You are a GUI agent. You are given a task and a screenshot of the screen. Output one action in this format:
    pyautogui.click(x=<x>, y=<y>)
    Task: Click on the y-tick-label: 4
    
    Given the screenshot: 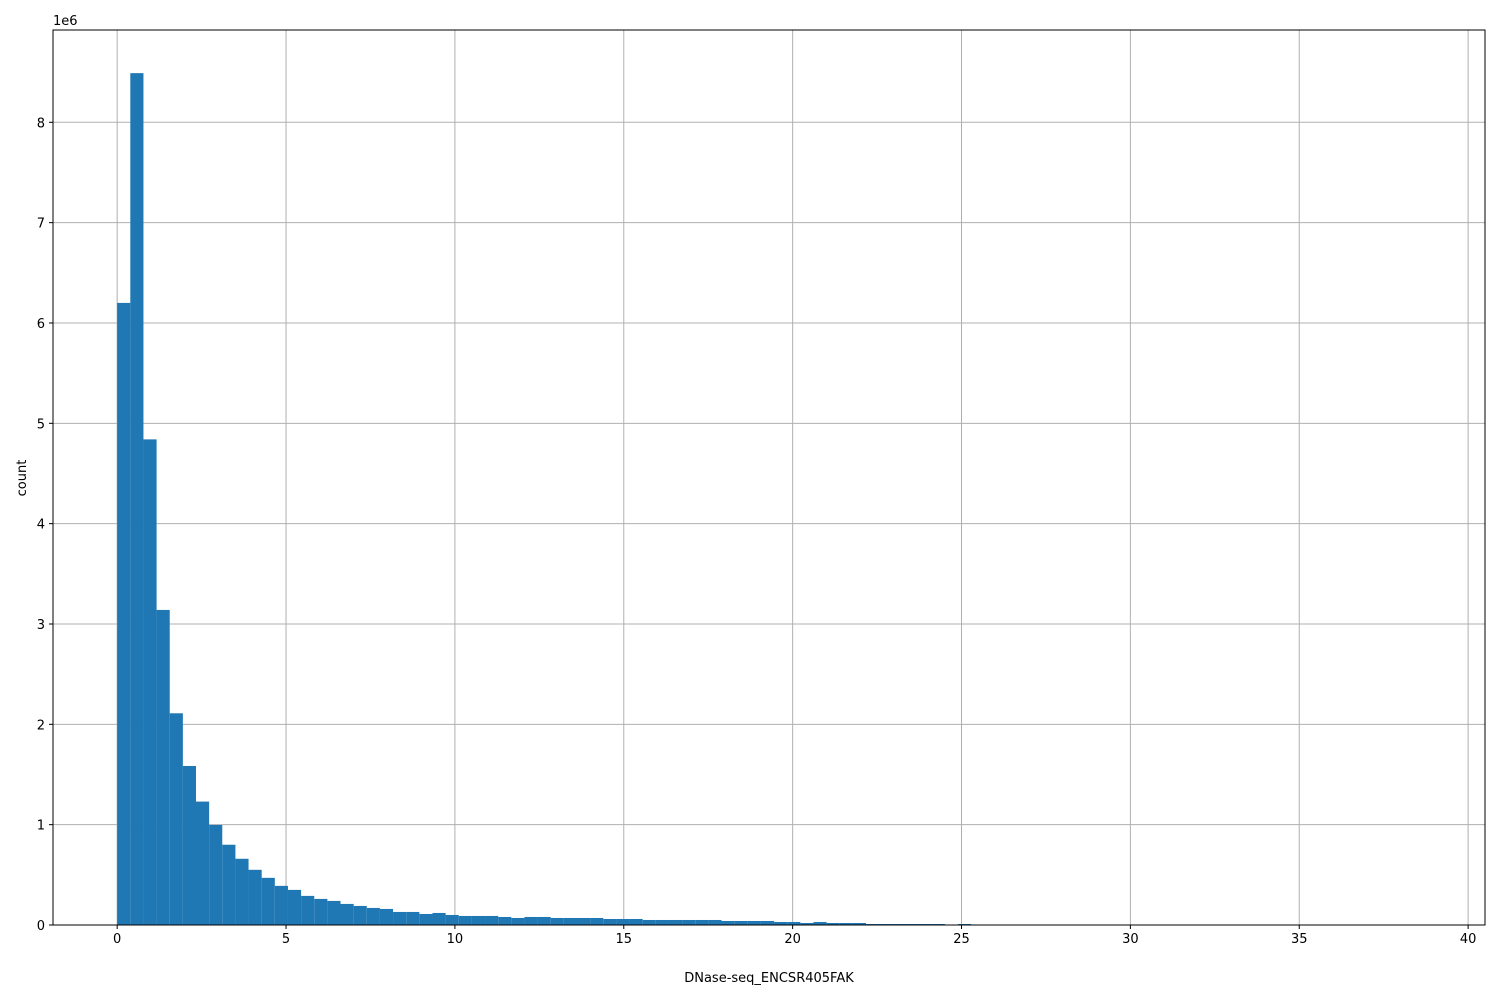 What is the action you would take?
    pyautogui.click(x=41, y=525)
    